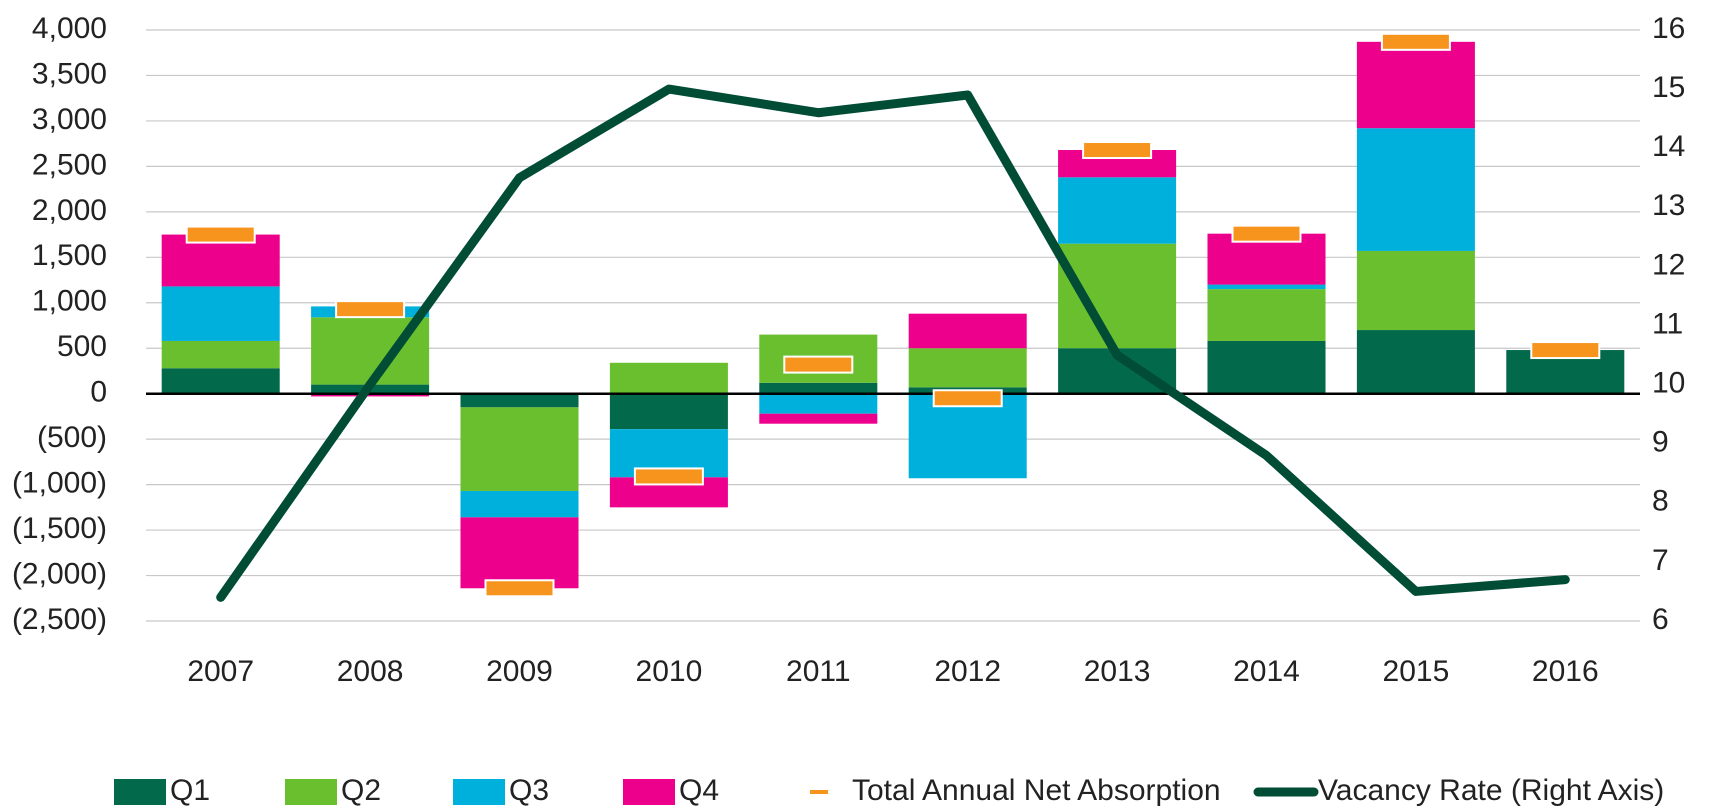  I want to click on y-tick-label: (1,000), so click(59, 483).